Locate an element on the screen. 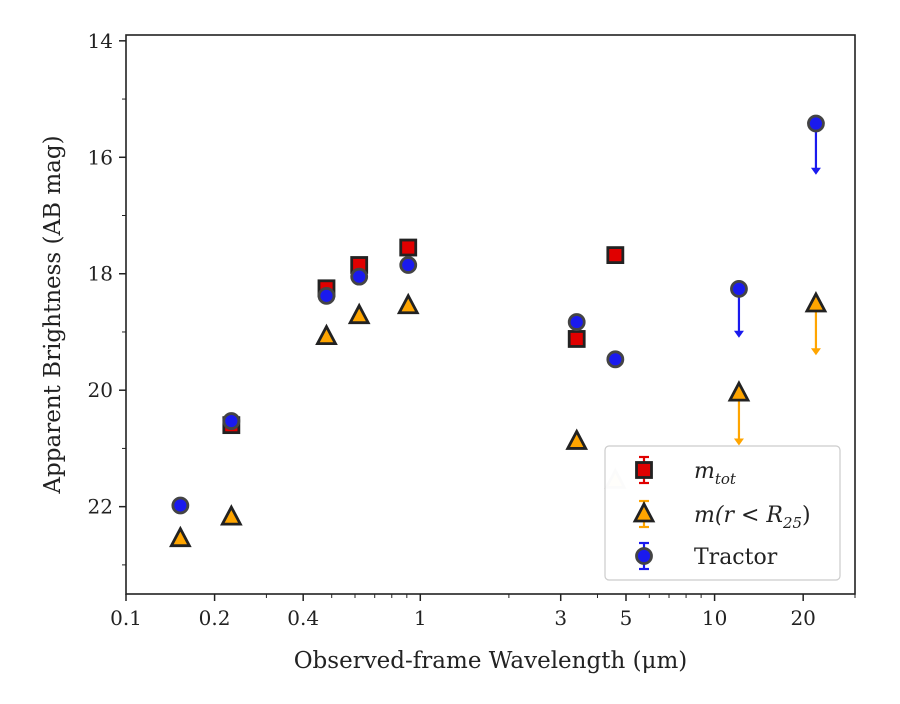  series-square is located at coordinates (423, 336).